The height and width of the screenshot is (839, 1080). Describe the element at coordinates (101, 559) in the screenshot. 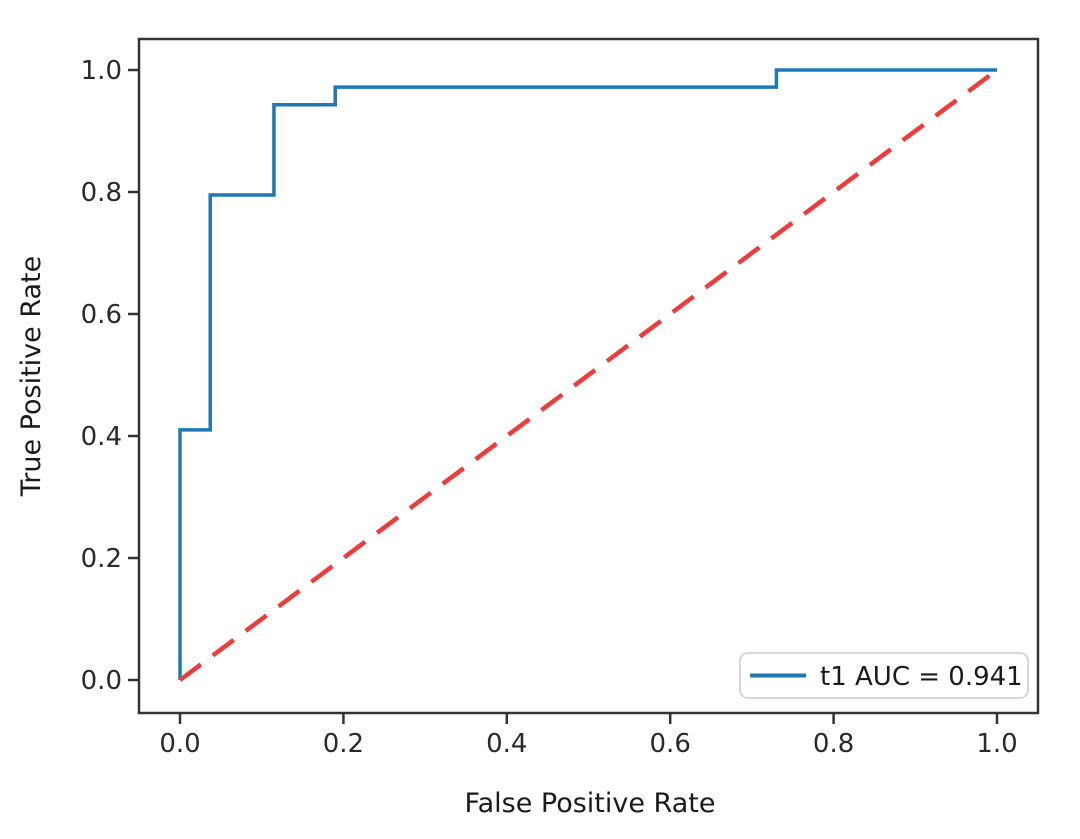

I see `y-tick-label: 0.2` at that location.